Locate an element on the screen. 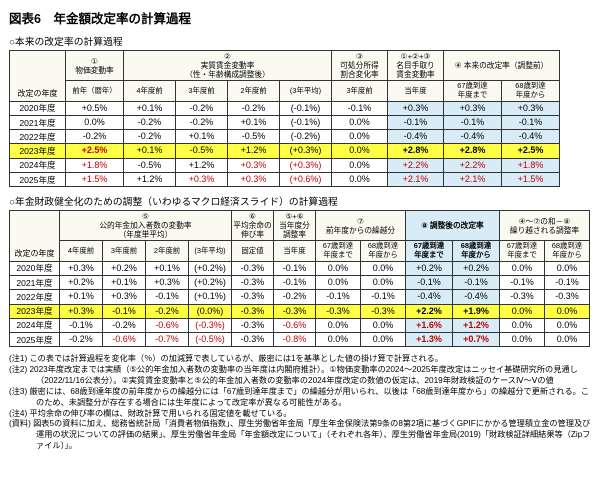 This screenshot has width=600, height=477. value-cell: (-0.1%) is located at coordinates (305, 122).